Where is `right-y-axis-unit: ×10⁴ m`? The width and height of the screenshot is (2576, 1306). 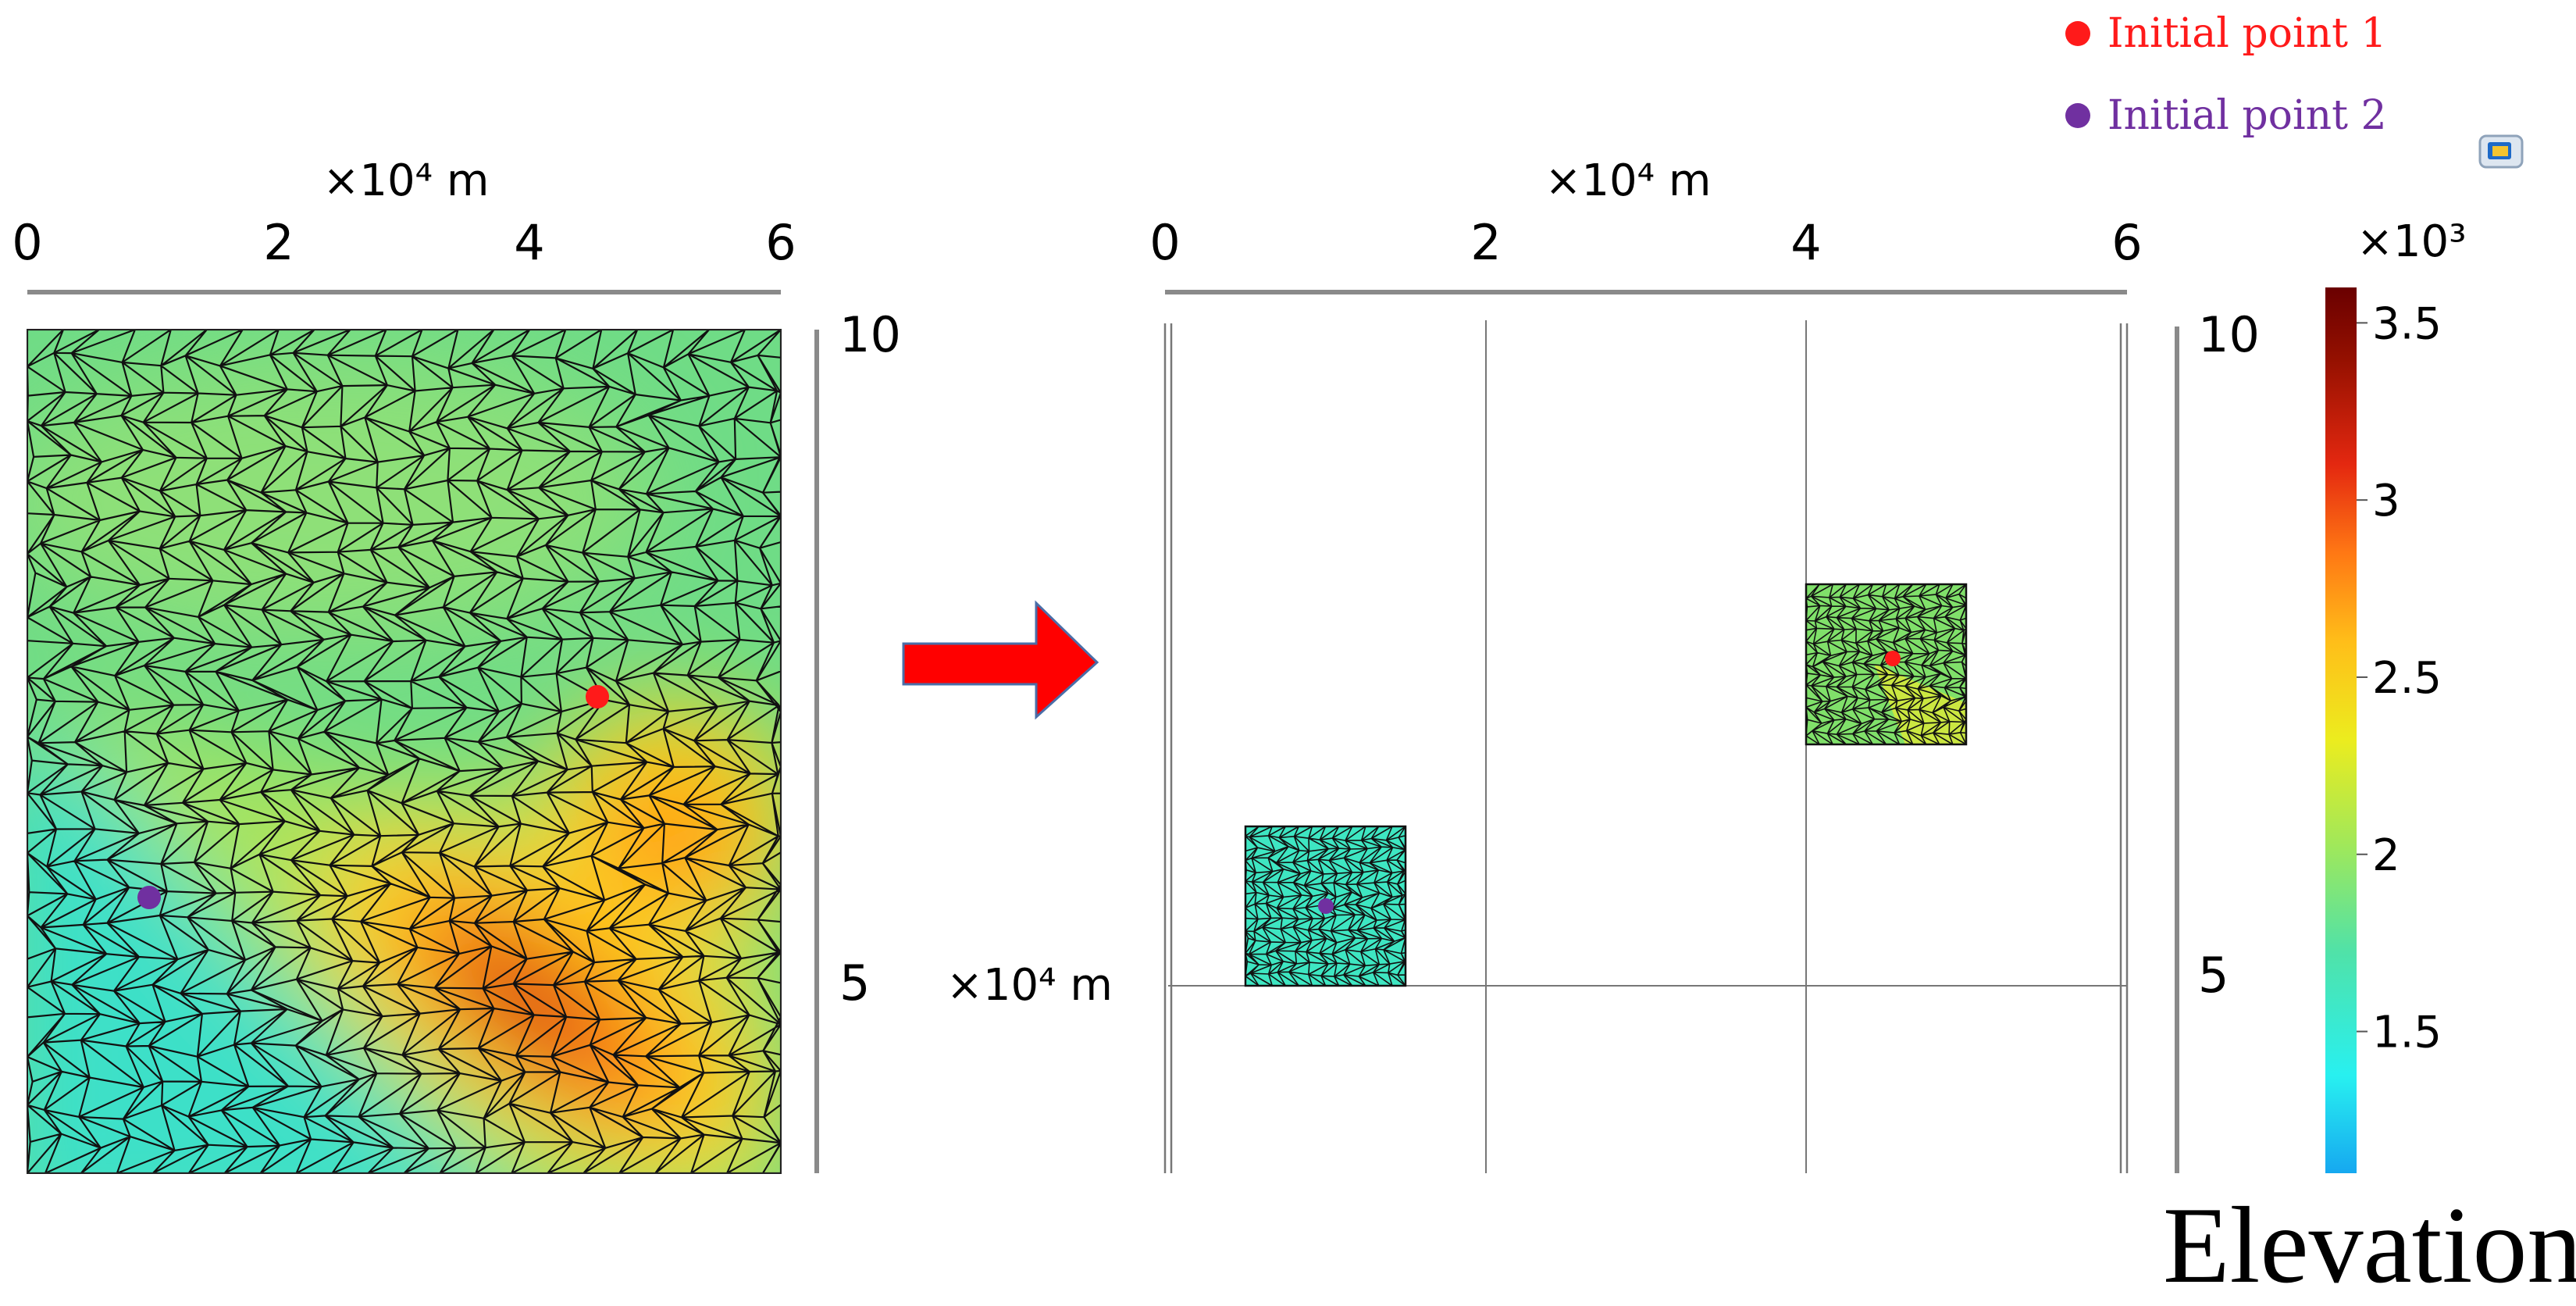 right-y-axis-unit: ×10⁴ m is located at coordinates (1029, 985).